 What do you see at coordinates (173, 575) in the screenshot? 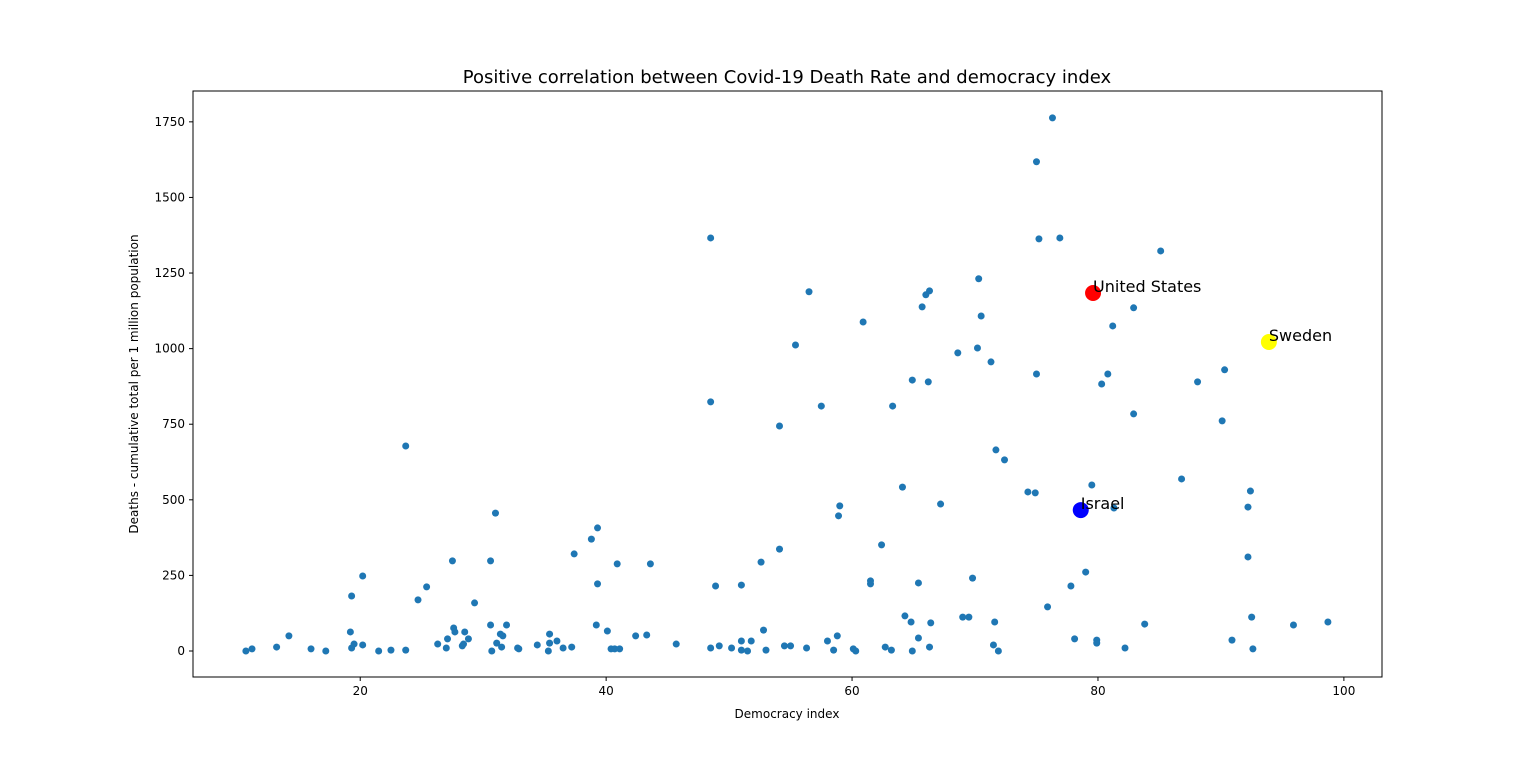
I see `y-tick-label: 250` at bounding box center [173, 575].